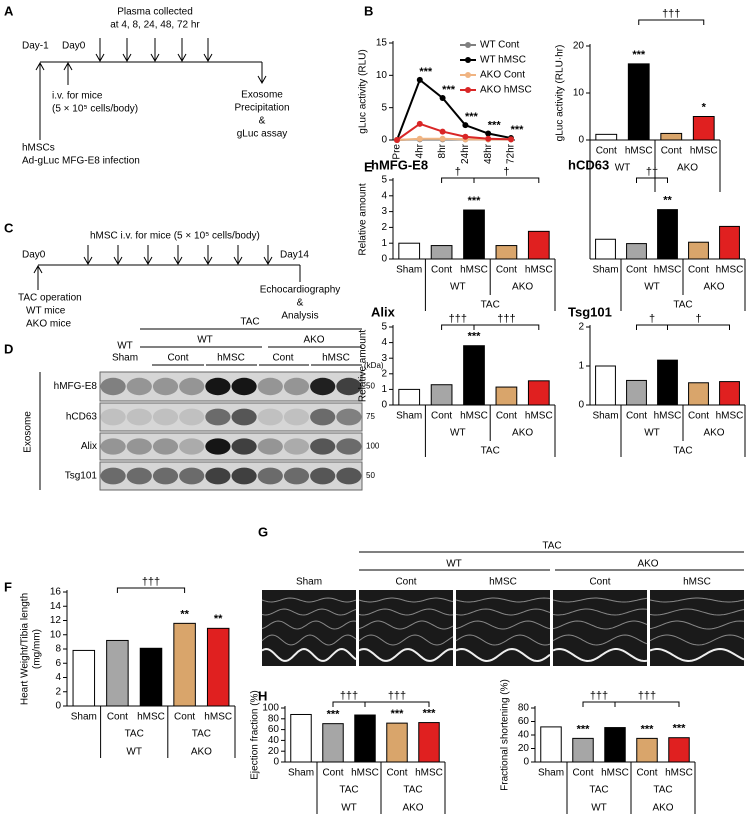 The height and width of the screenshot is (822, 752). Describe the element at coordinates (134, 752) in the screenshot. I see `group-label: WT` at that location.